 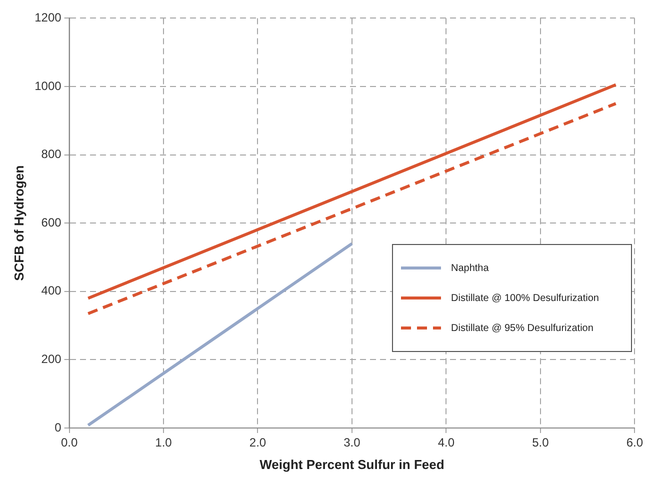 I want to click on legend-label: Distillate @ 95% Desulfurization, so click(x=522, y=328).